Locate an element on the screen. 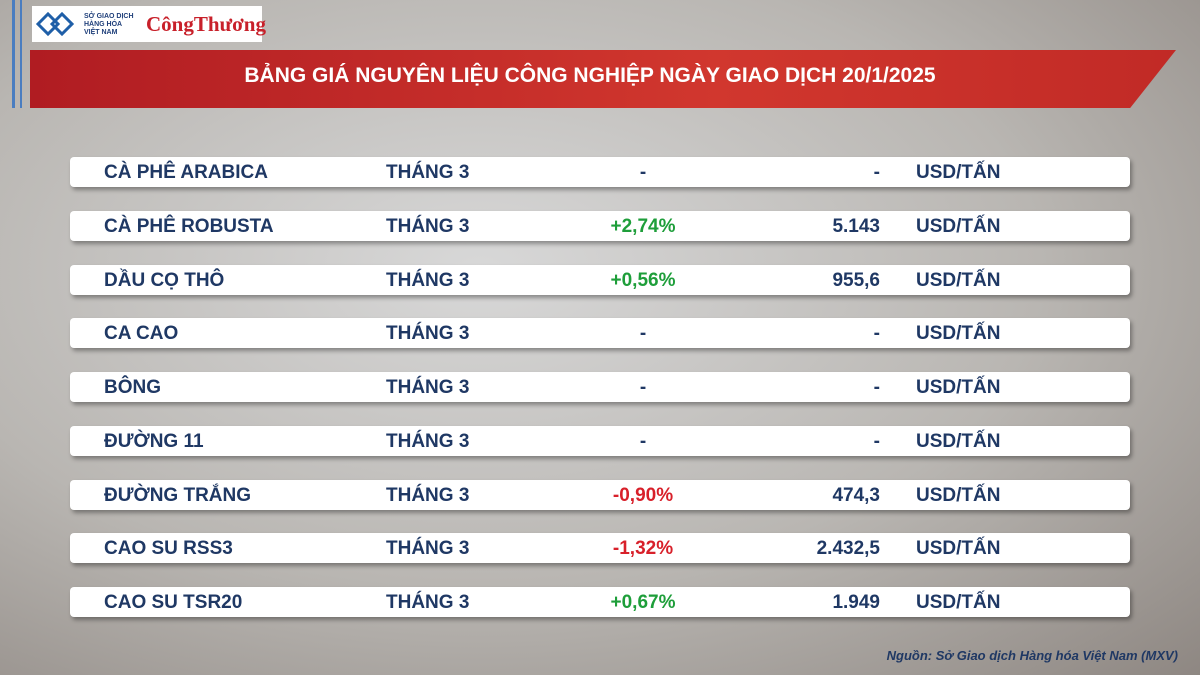 The width and height of the screenshot is (1200, 675). logo-text: SỞ GIAO DỊCH is located at coordinates (109, 16).